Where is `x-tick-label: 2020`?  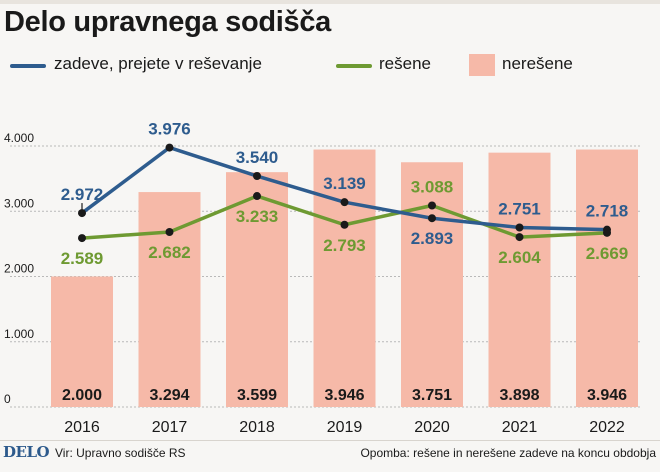
x-tick-label: 2020 is located at coordinates (432, 427).